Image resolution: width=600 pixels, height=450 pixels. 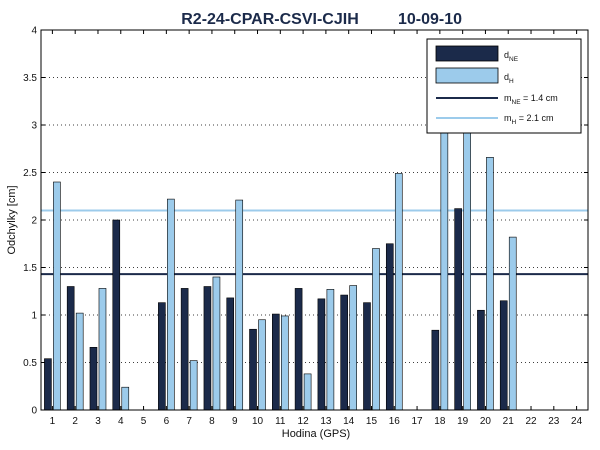 I want to click on legend-label-dh-sub: H, so click(x=511, y=81).